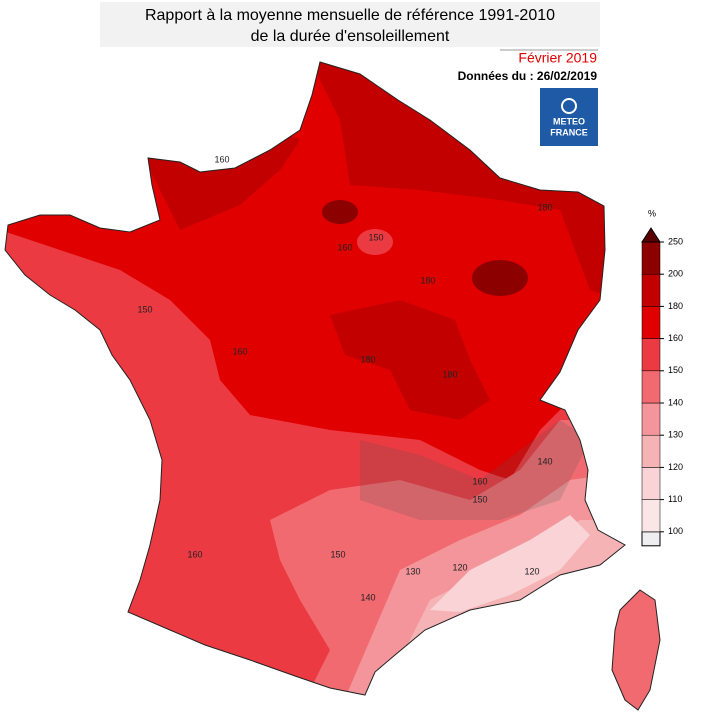 This screenshot has height=715, width=715. Describe the element at coordinates (651, 235) in the screenshot. I see `legend-top` at that location.